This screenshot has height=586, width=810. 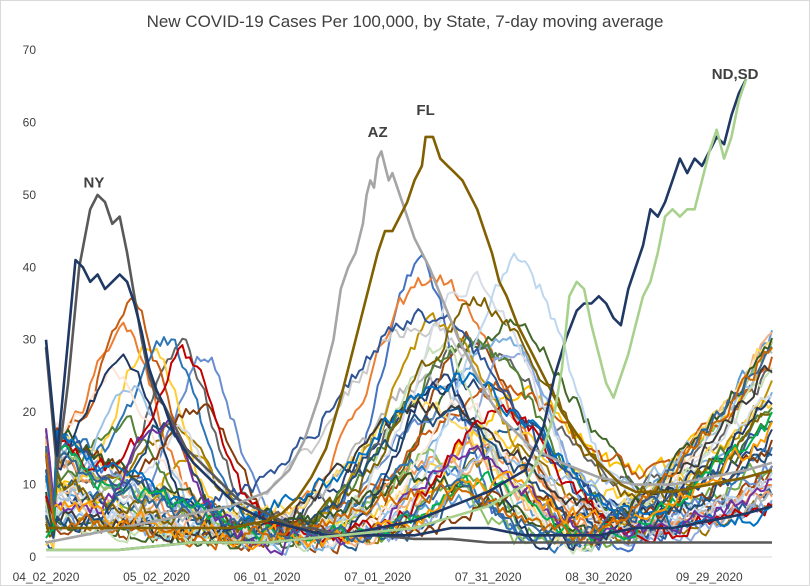 I want to click on annotation-fl: FL, so click(x=425, y=110).